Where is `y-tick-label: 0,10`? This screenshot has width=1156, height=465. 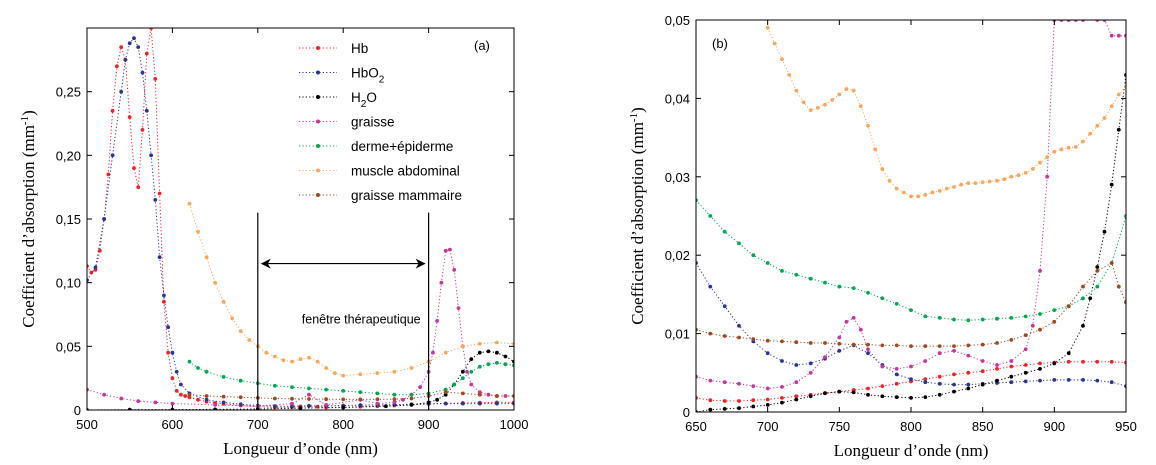 y-tick-label: 0,10 is located at coordinates (68, 283).